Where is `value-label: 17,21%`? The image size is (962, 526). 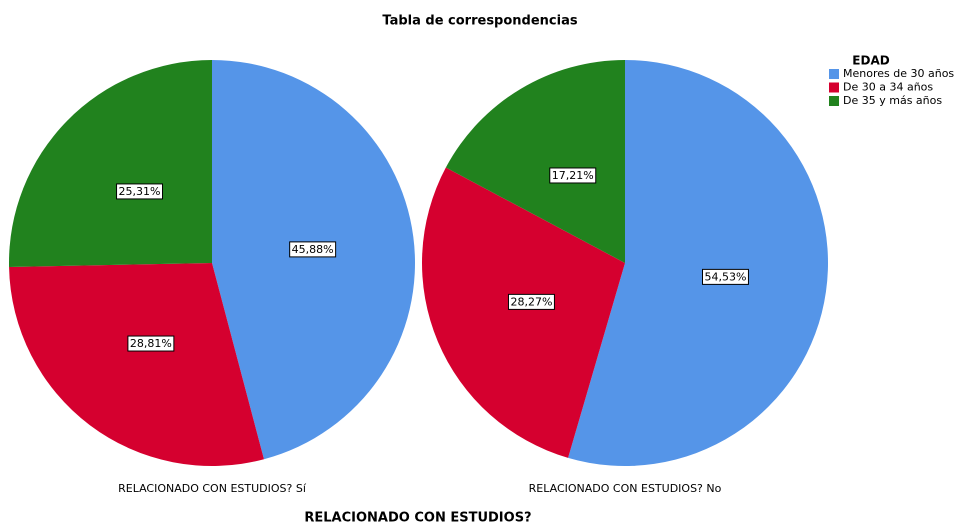 value-label: 17,21% is located at coordinates (573, 175).